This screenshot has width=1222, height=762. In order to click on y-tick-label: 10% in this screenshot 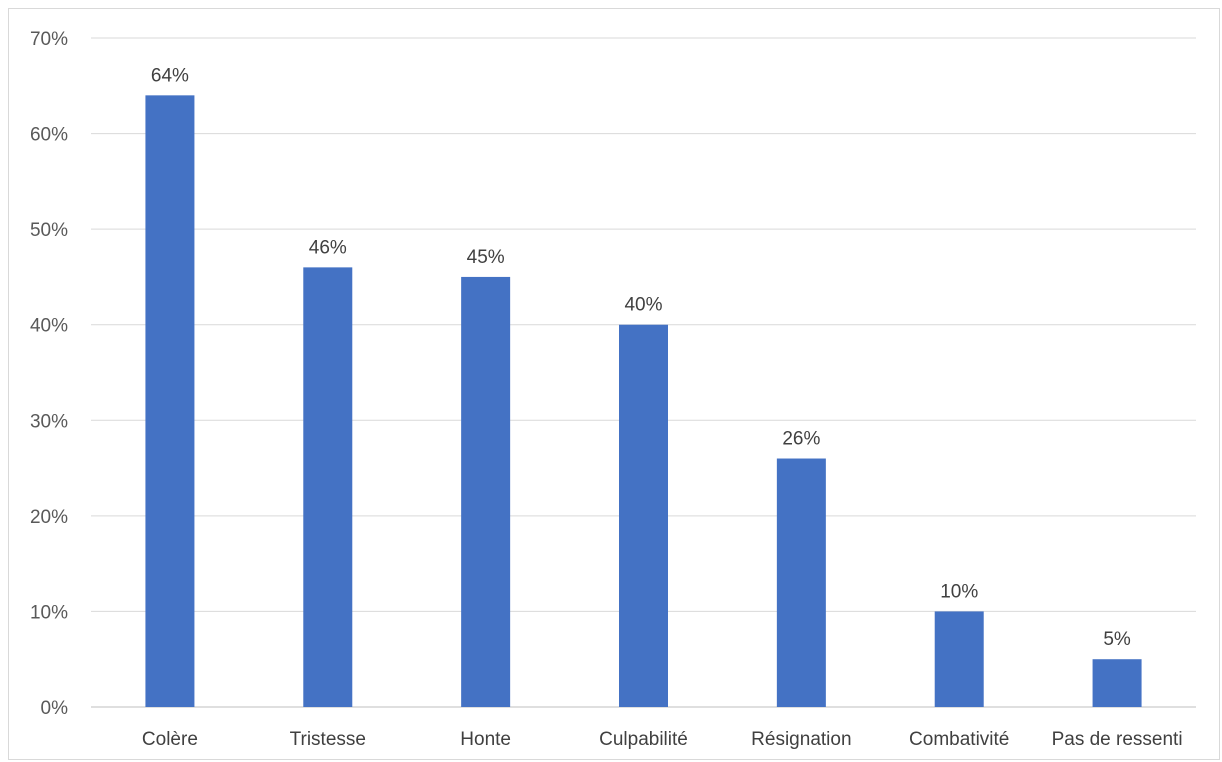, I will do `click(49, 612)`.